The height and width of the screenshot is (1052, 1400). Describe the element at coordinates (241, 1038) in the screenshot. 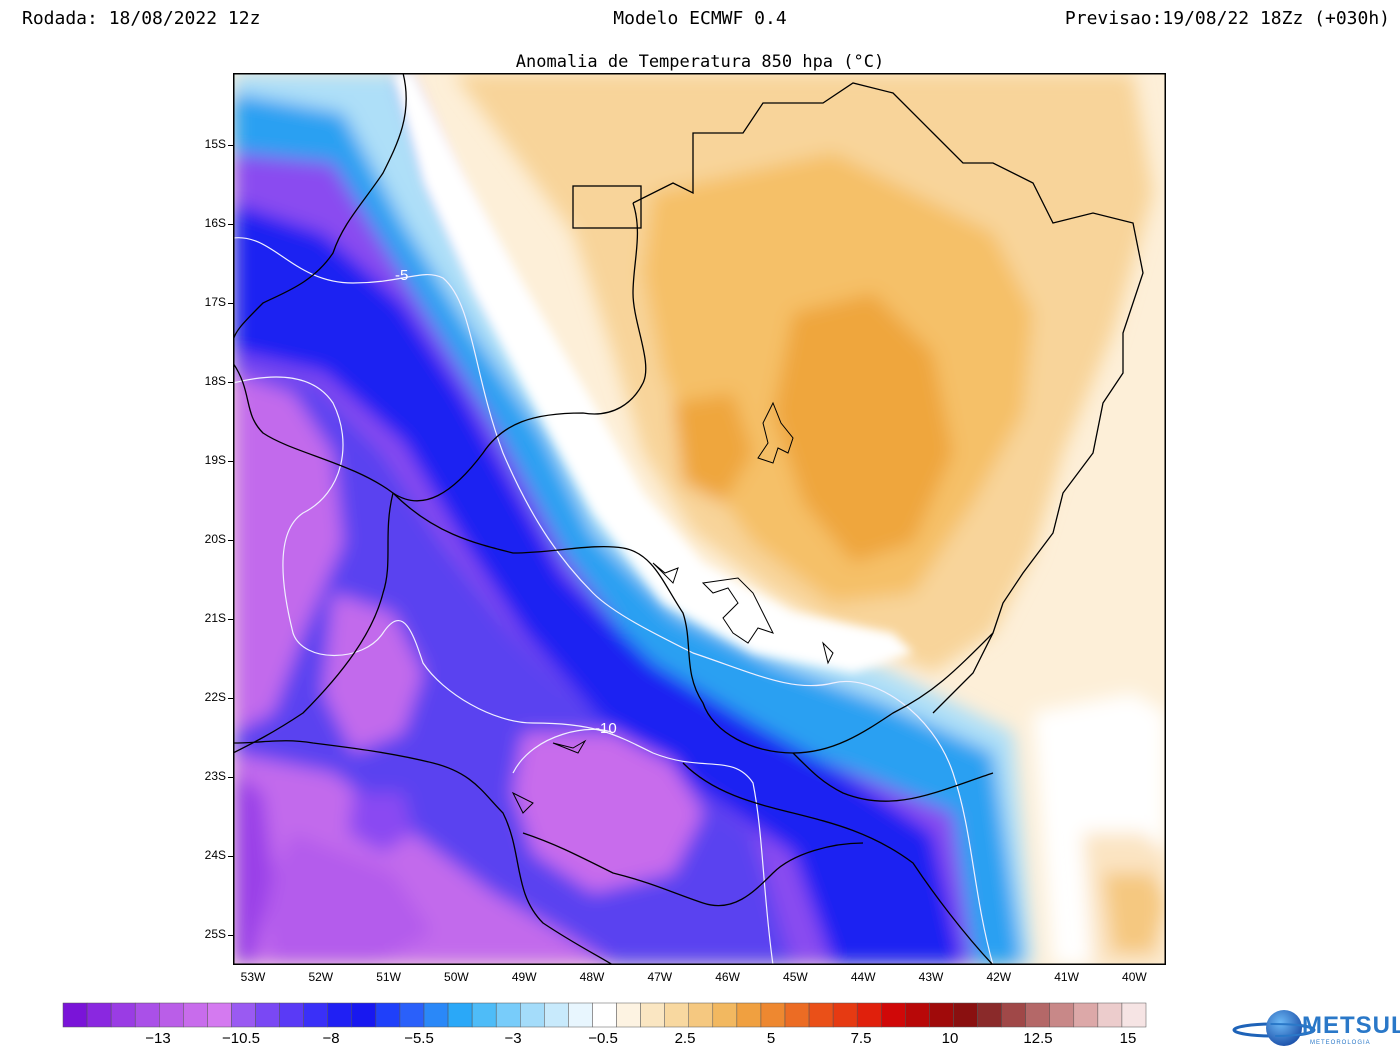

I see `colorbar-label: −10.5` at that location.